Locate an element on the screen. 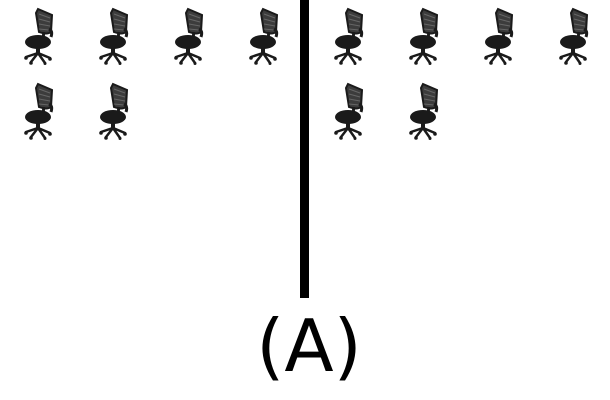 This screenshot has height=400, width=610. vertical-divider-line is located at coordinates (304, 149).